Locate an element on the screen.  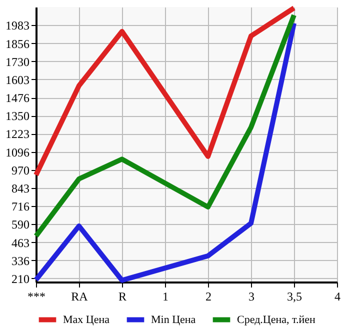
legend-label: Max Цена is located at coordinates (86, 320).